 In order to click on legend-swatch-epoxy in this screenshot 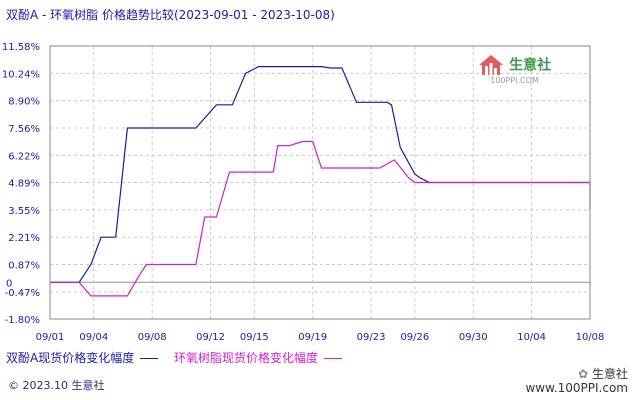, I will do `click(333, 358)`.